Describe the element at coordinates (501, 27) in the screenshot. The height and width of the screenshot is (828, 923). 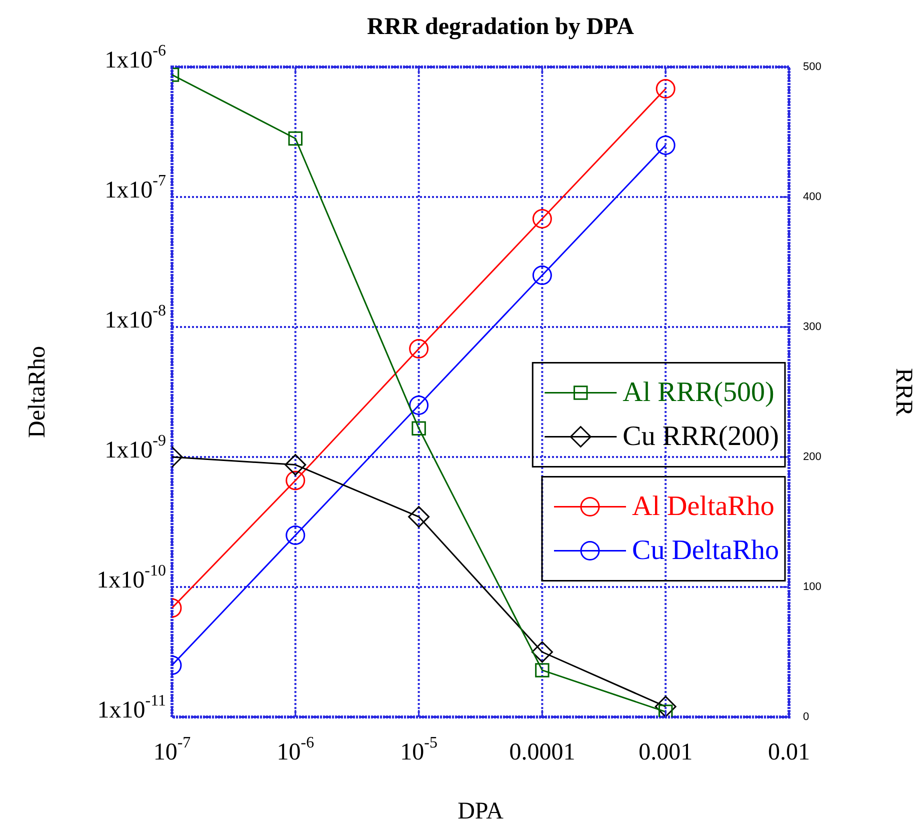
I see `chart-title: RRR degradation by DPA` at that location.